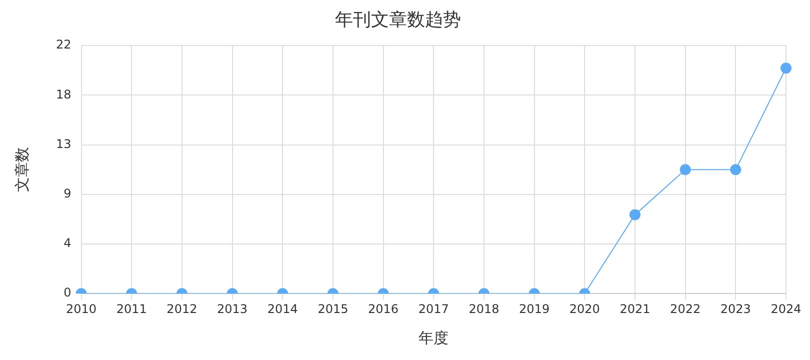  I want to click on x-tick-label: 2016, so click(383, 309).